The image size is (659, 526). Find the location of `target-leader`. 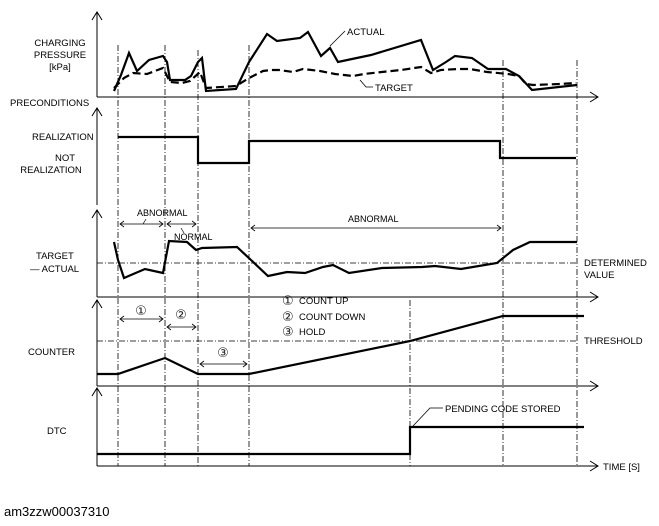

target-leader is located at coordinates (366, 83).